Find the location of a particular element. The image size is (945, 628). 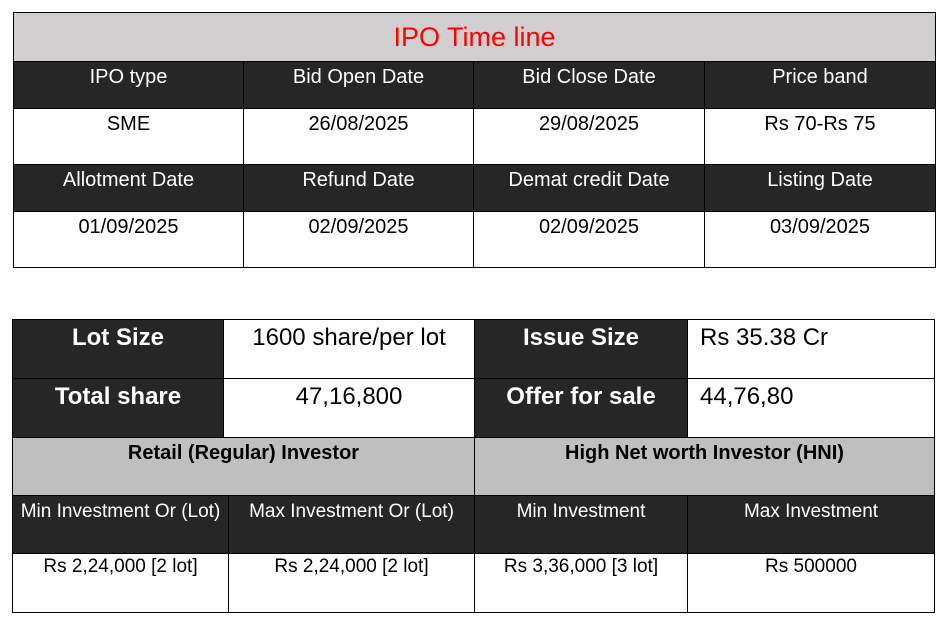

header-hni-max-investment: Max Investment is located at coordinates (811, 524).